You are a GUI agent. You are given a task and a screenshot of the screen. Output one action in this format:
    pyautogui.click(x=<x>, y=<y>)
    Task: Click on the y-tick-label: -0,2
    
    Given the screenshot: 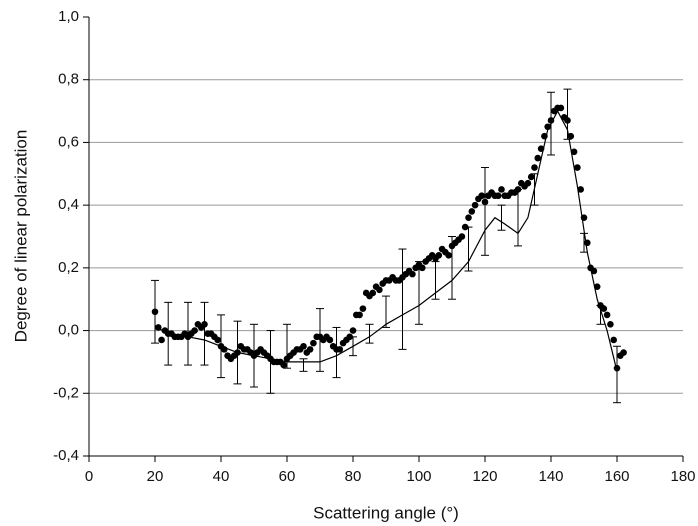 What is the action you would take?
    pyautogui.click(x=66, y=392)
    